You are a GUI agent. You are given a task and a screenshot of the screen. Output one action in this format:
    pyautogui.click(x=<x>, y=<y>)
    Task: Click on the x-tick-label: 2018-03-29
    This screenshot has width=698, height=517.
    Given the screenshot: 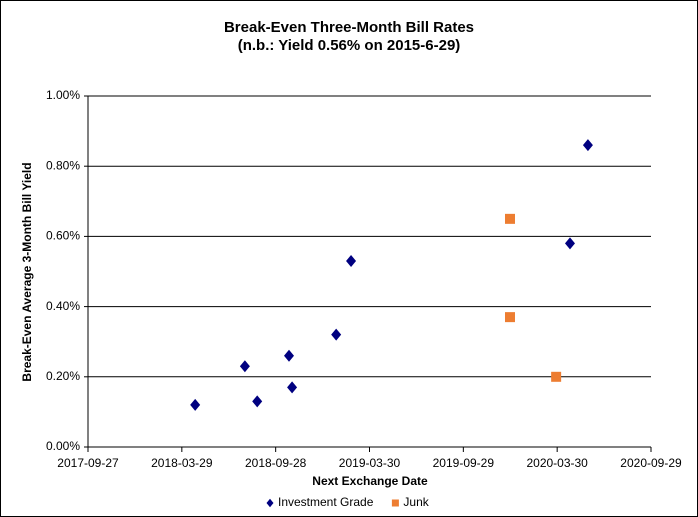 What is the action you would take?
    pyautogui.click(x=182, y=463)
    